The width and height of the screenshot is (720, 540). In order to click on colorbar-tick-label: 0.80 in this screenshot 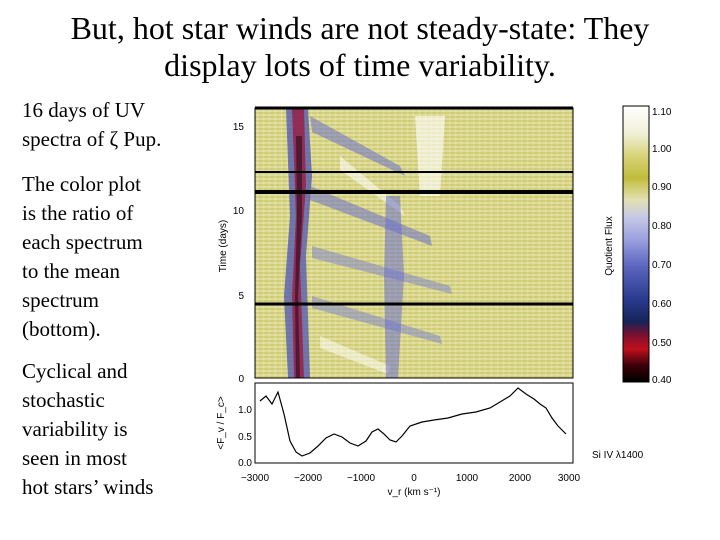, I will do `click(662, 226)`.